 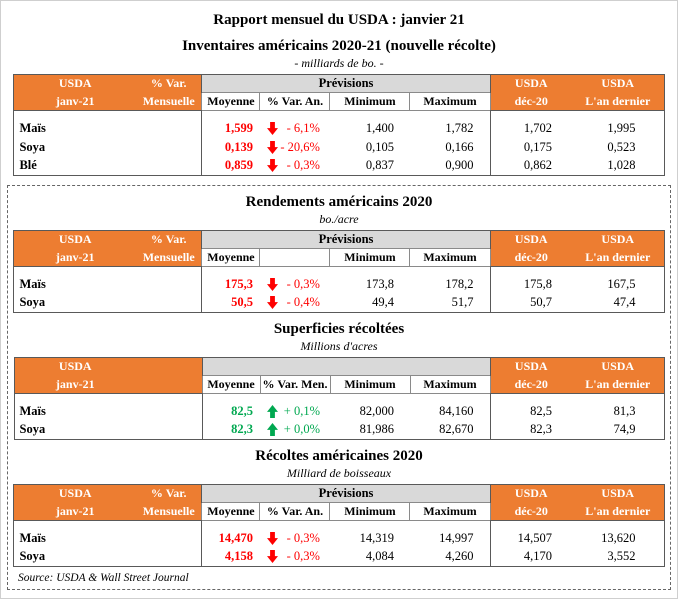 What do you see at coordinates (168, 100) in the screenshot?
I see `header-line: Mensuelle` at bounding box center [168, 100].